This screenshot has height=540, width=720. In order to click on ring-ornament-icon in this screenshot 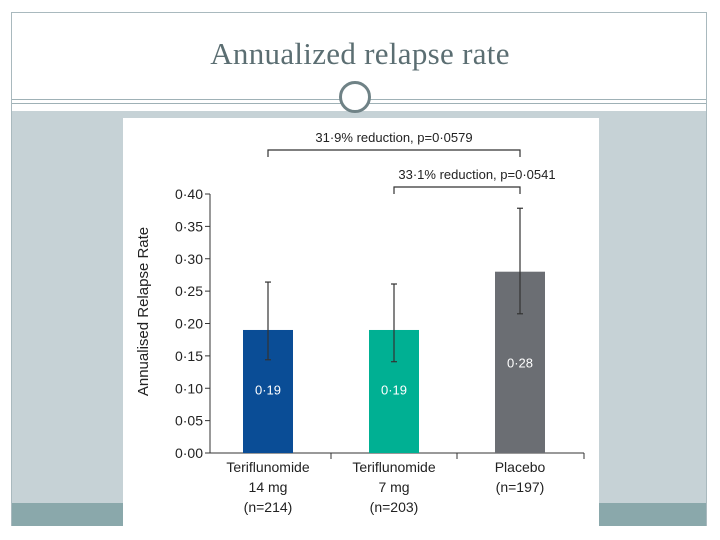, I will do `click(355, 97)`.